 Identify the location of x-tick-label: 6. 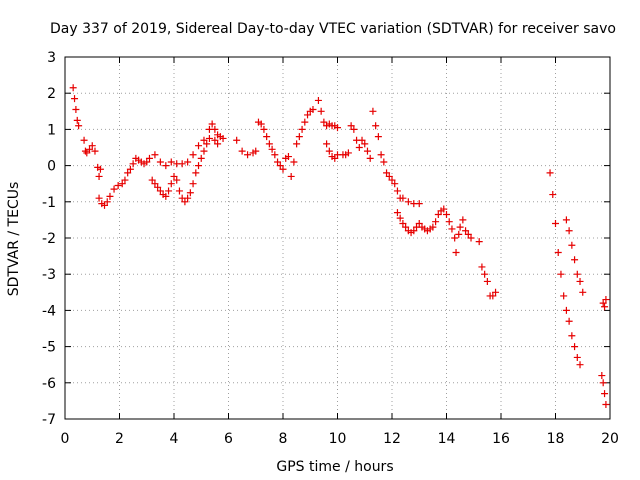
(228, 439).